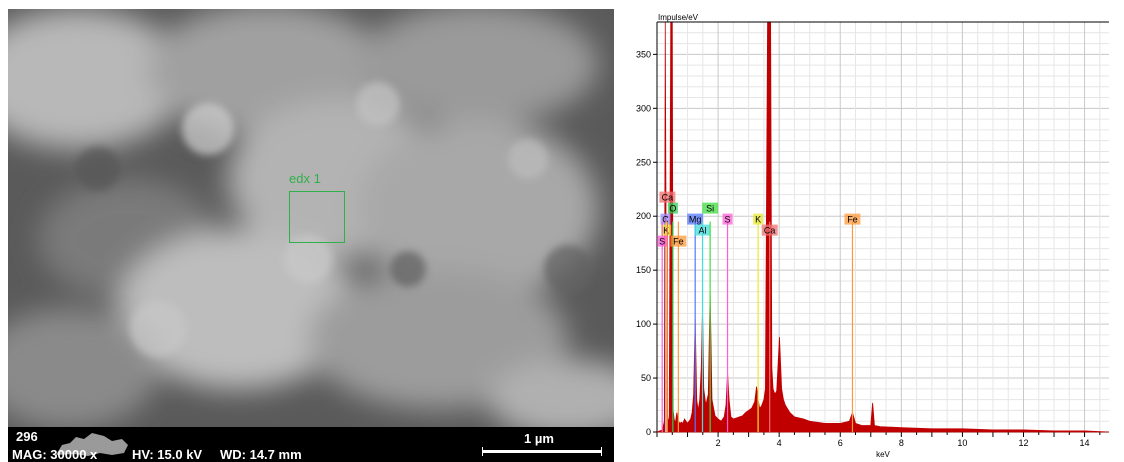 This screenshot has width=1124, height=462. What do you see at coordinates (901, 443) in the screenshot?
I see `x-tick-label: 8` at bounding box center [901, 443].